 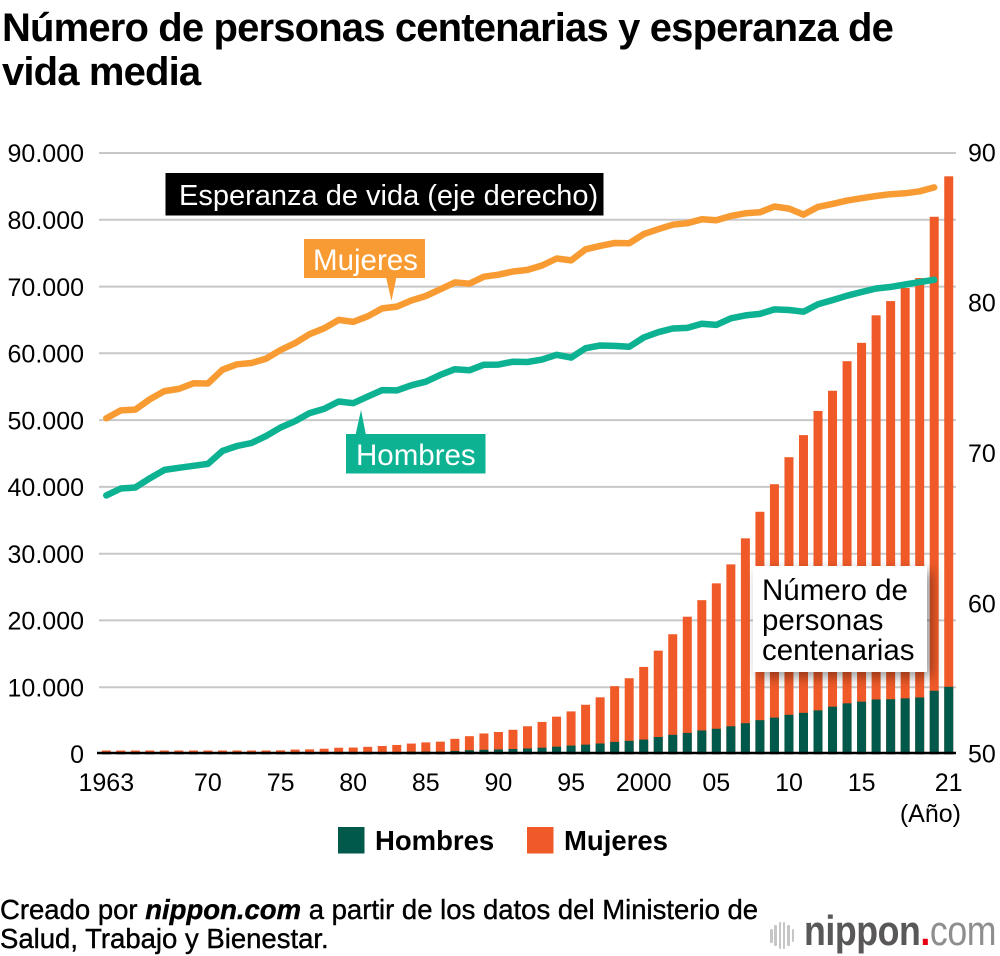 What do you see at coordinates (426, 783) in the screenshot?
I see `svg-text: 85` at bounding box center [426, 783].